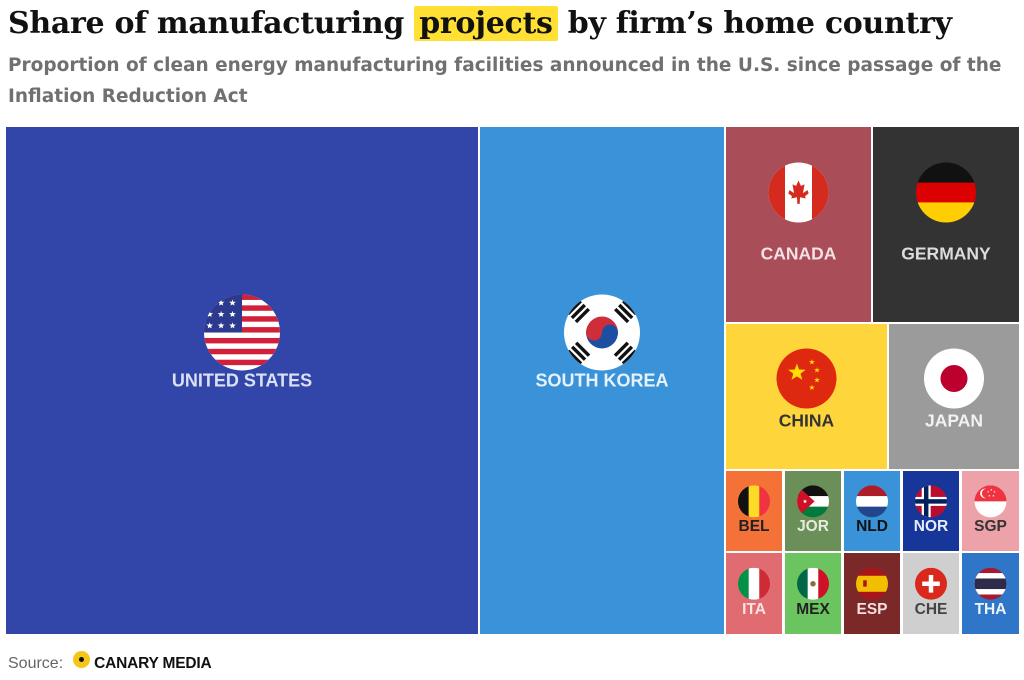 This screenshot has width=1024, height=680. What do you see at coordinates (991, 609) in the screenshot?
I see `tile-label-tha: THA` at bounding box center [991, 609].